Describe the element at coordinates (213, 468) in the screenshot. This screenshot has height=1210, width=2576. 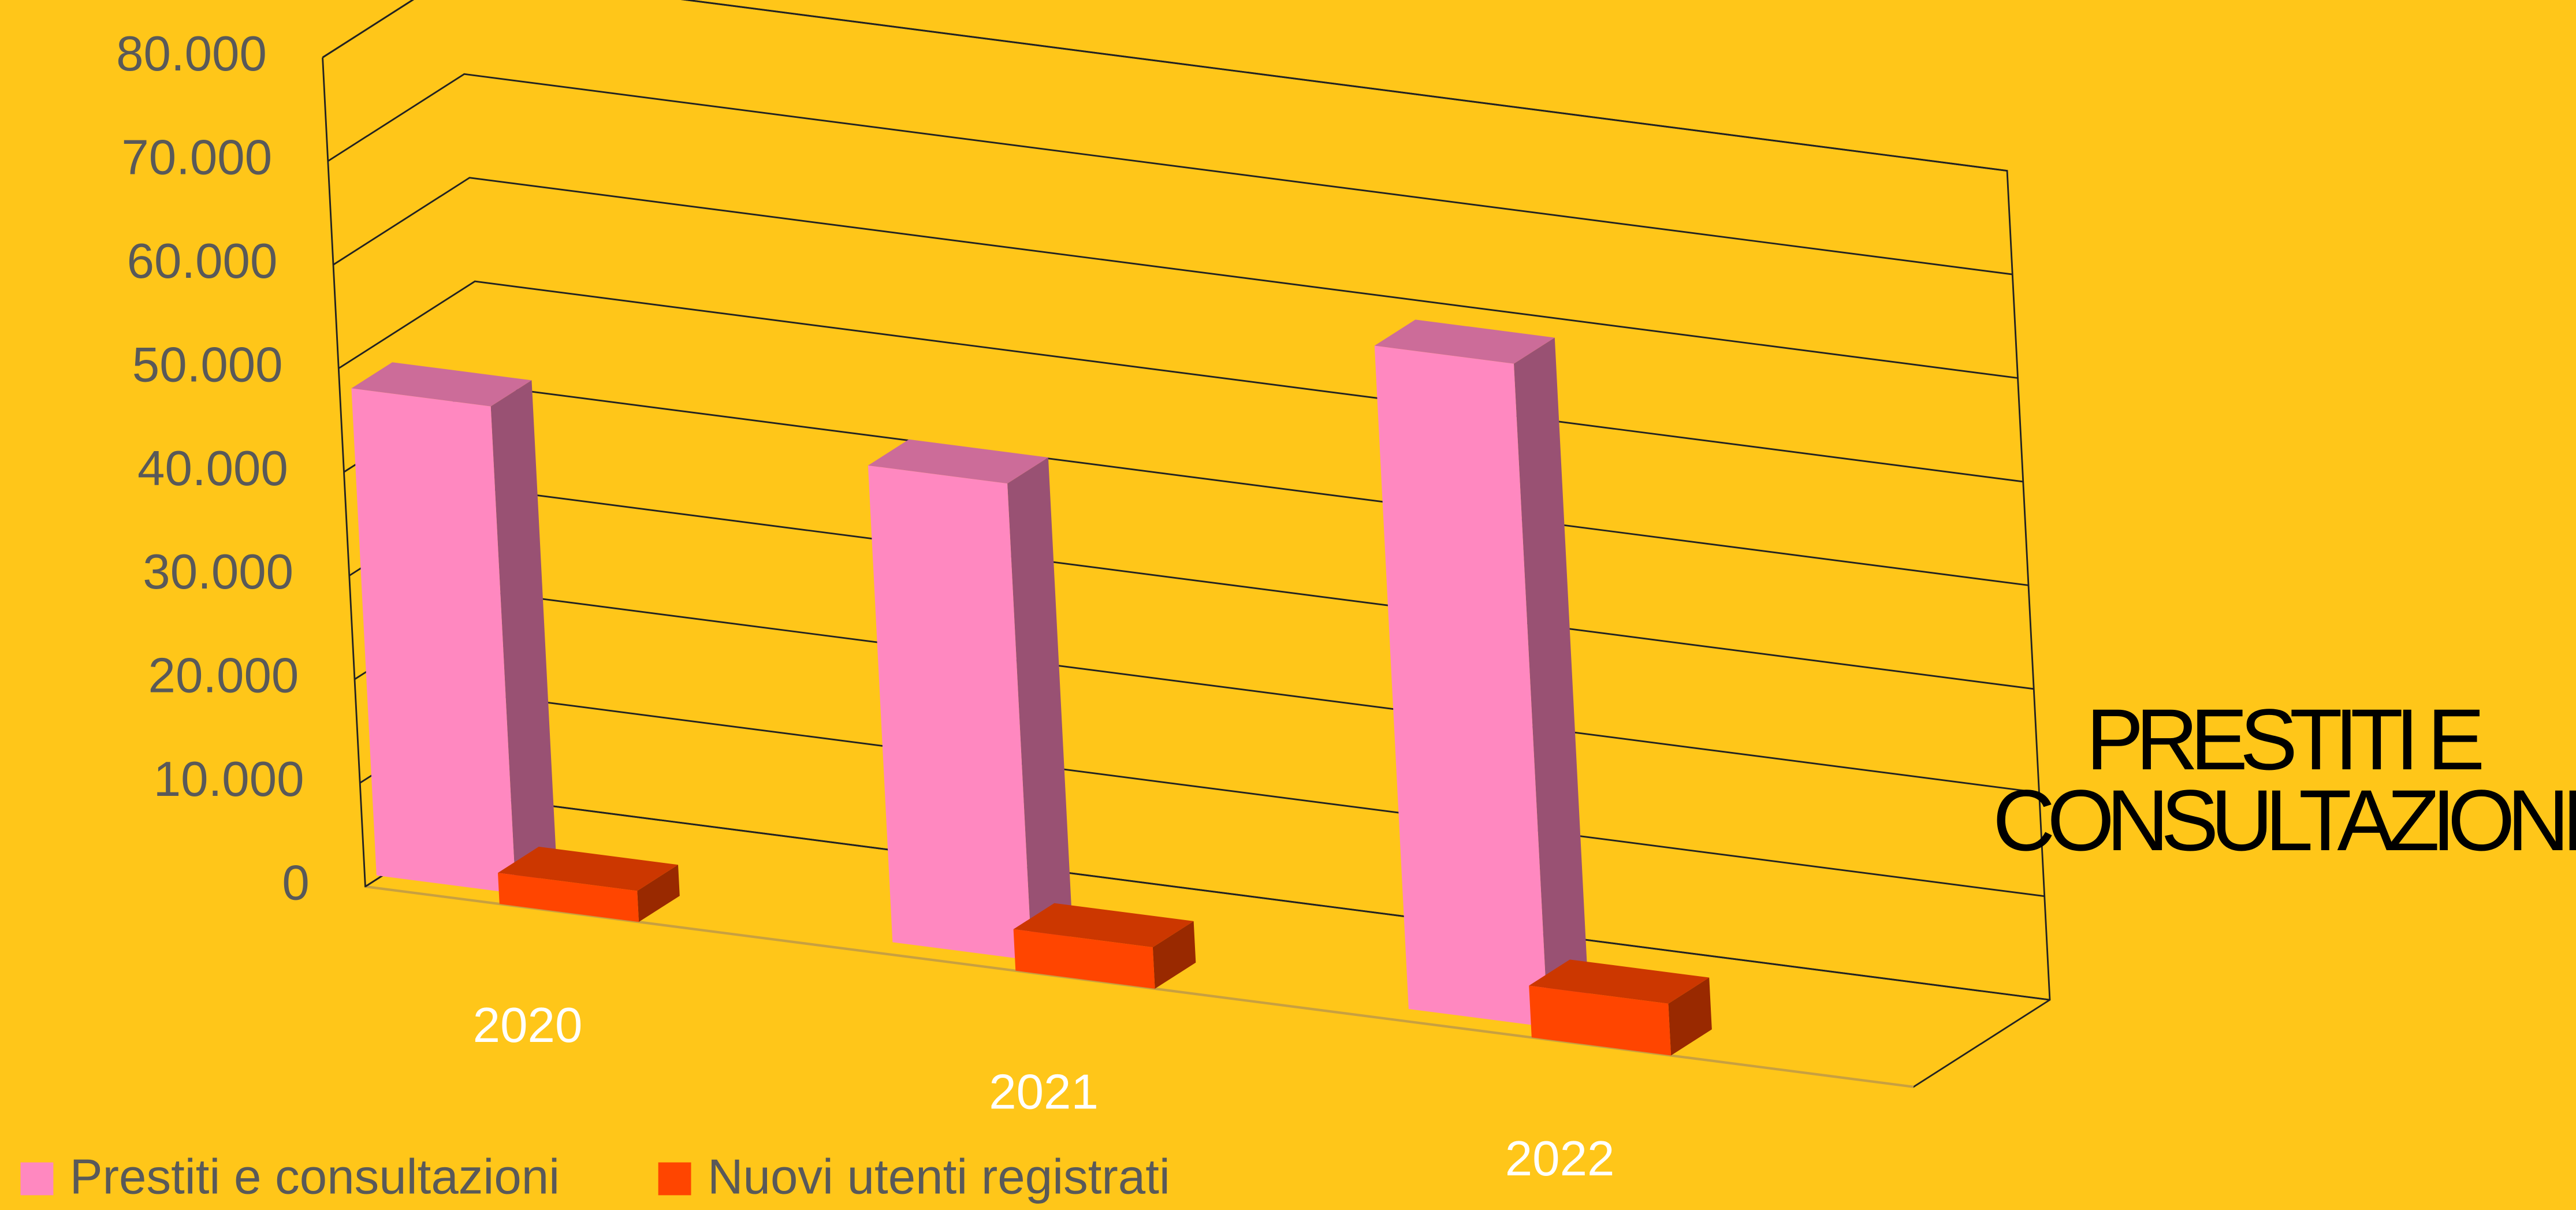
I see `y-tick-label: 40.000` at that location.